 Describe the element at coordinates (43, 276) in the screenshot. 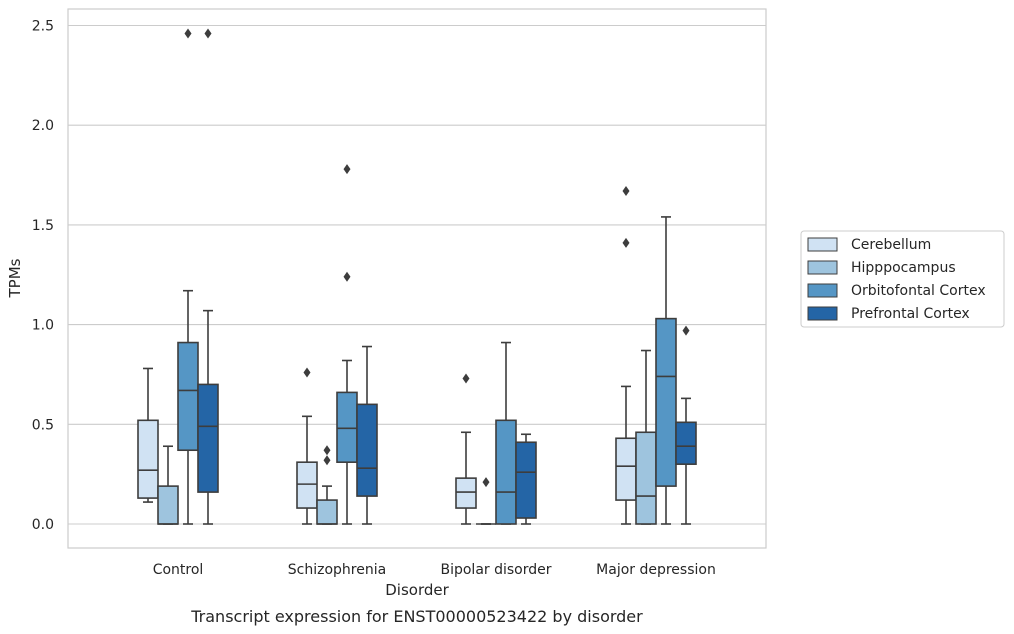

I see `y-axis-ticks: 0.0 0.5 1.0 1.5 2.0 2.5` at that location.